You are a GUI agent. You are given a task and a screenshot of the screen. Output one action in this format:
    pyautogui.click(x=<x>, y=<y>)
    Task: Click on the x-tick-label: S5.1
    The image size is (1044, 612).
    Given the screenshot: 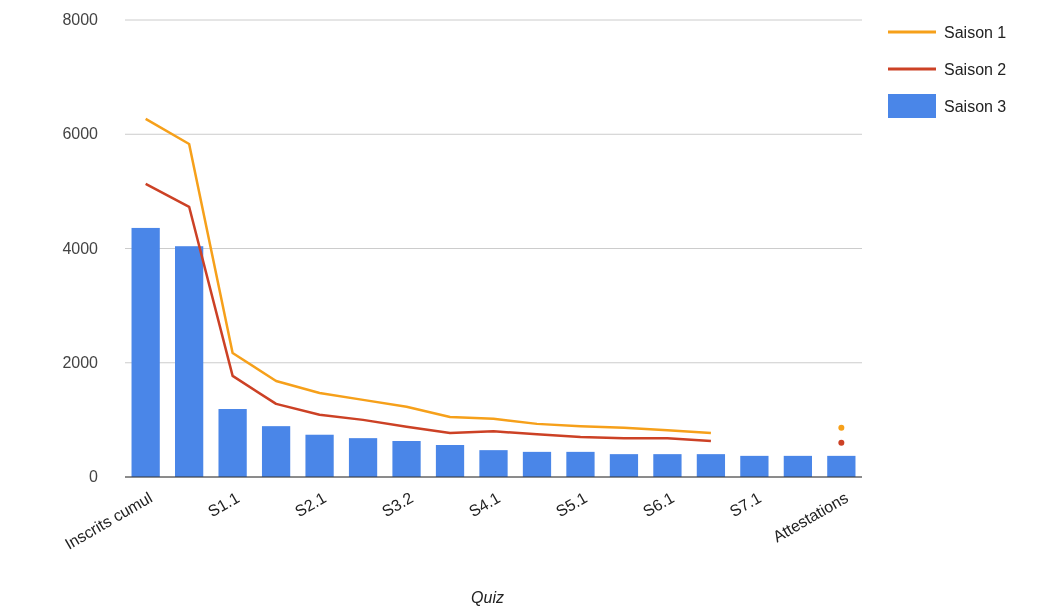 What is the action you would take?
    pyautogui.click(x=571, y=504)
    